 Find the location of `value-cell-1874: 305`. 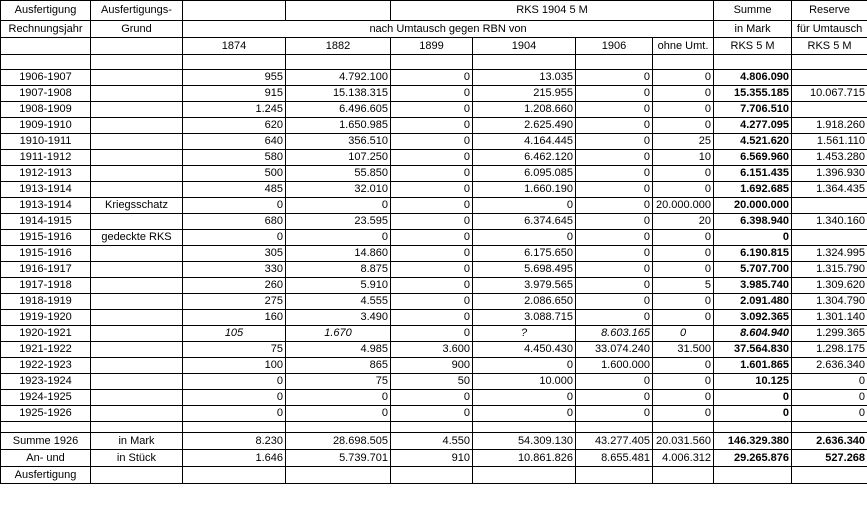

value-cell-1874: 305 is located at coordinates (234, 253).